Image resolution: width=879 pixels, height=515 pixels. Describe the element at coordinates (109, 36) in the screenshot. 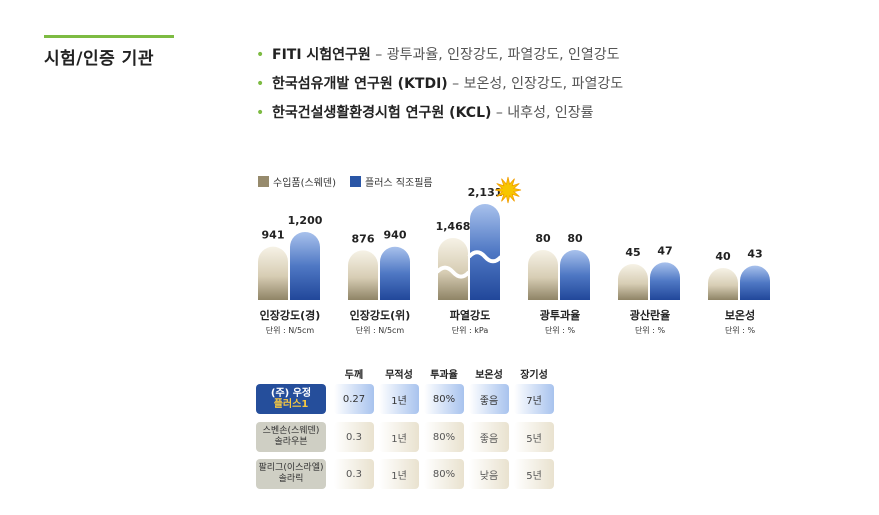

I see `title-accent-bar` at that location.